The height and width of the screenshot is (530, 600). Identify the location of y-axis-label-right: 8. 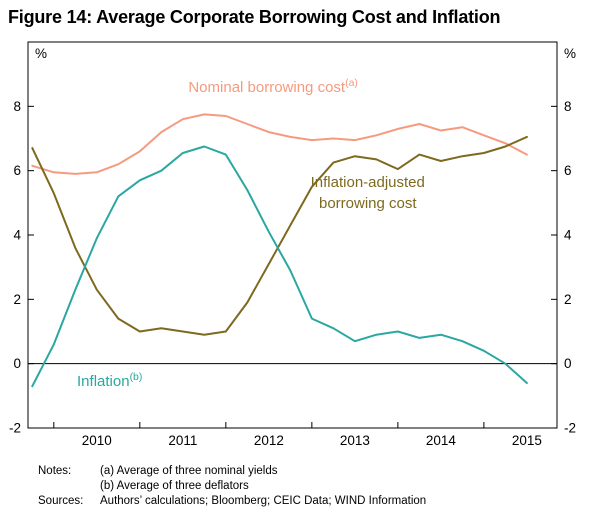
(568, 106).